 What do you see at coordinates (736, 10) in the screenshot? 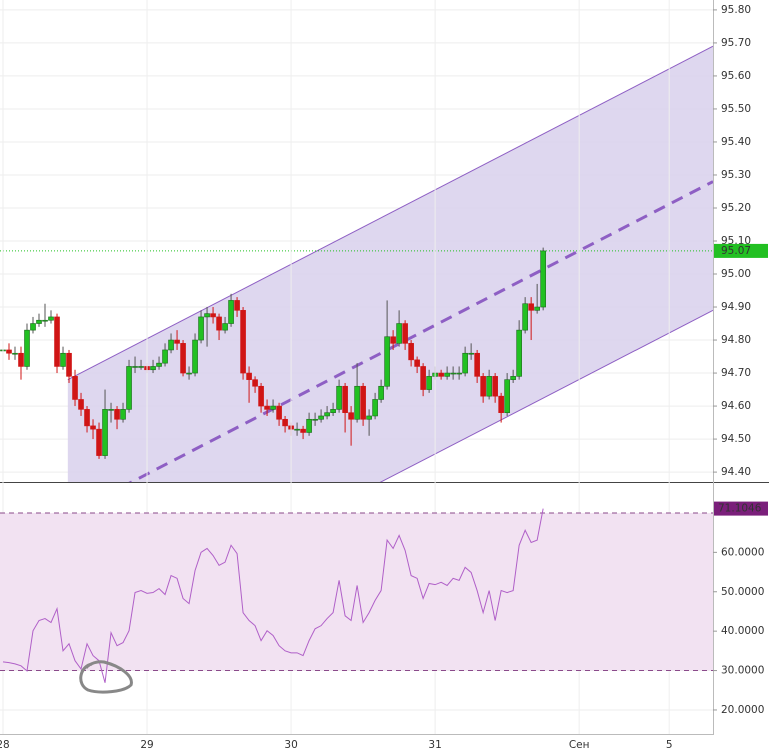
I see `y-tick-label: 95.80` at bounding box center [736, 10].